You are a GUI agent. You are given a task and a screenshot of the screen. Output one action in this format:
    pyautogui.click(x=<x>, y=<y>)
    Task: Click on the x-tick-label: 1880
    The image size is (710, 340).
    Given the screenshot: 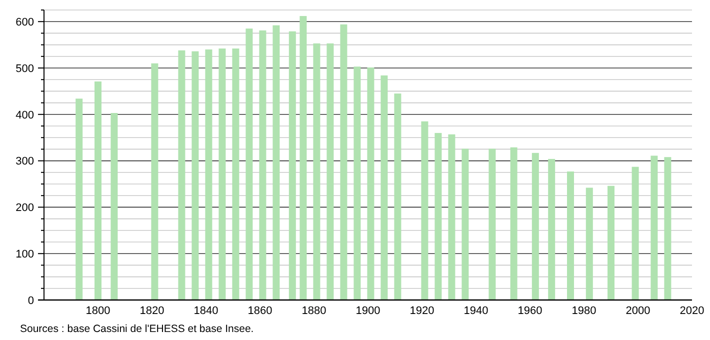 What is the action you would take?
    pyautogui.click(x=314, y=311)
    